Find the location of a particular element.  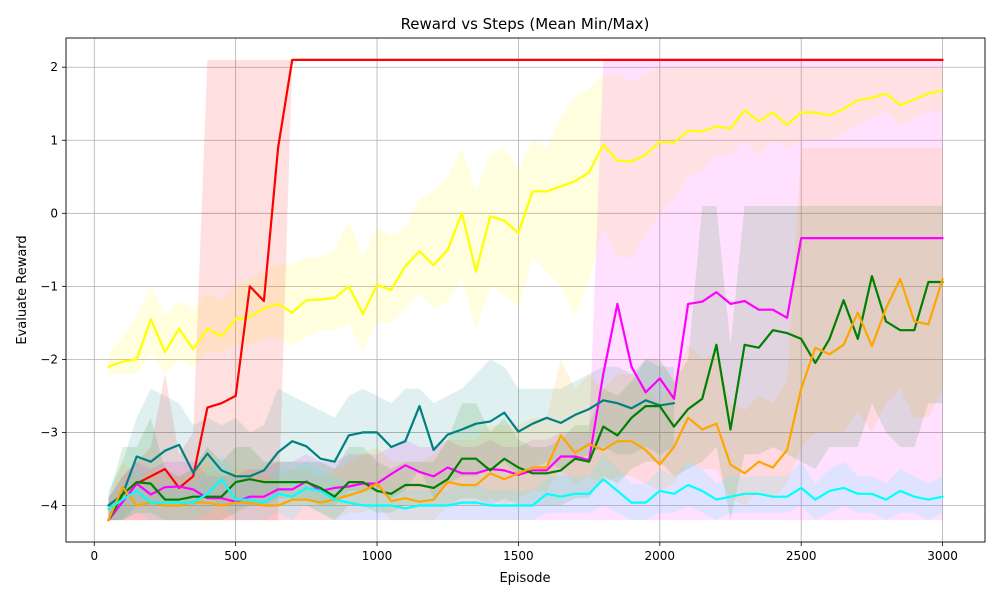

series-3-mean-line is located at coordinates (391, 453).